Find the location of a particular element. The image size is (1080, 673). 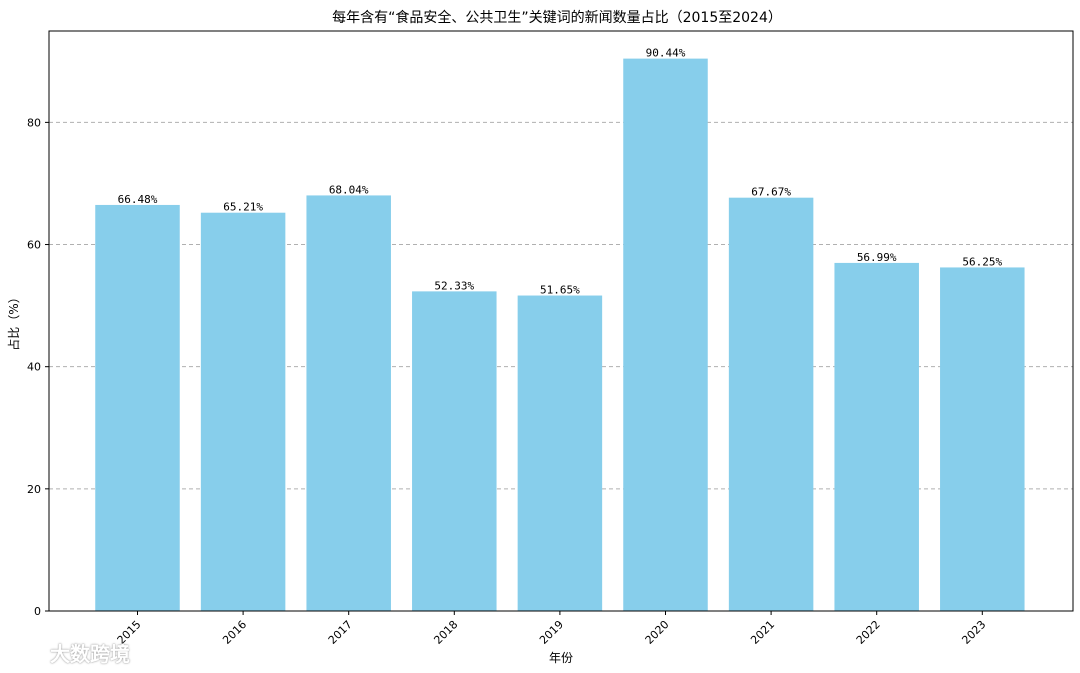

bar-2022 is located at coordinates (876, 436).